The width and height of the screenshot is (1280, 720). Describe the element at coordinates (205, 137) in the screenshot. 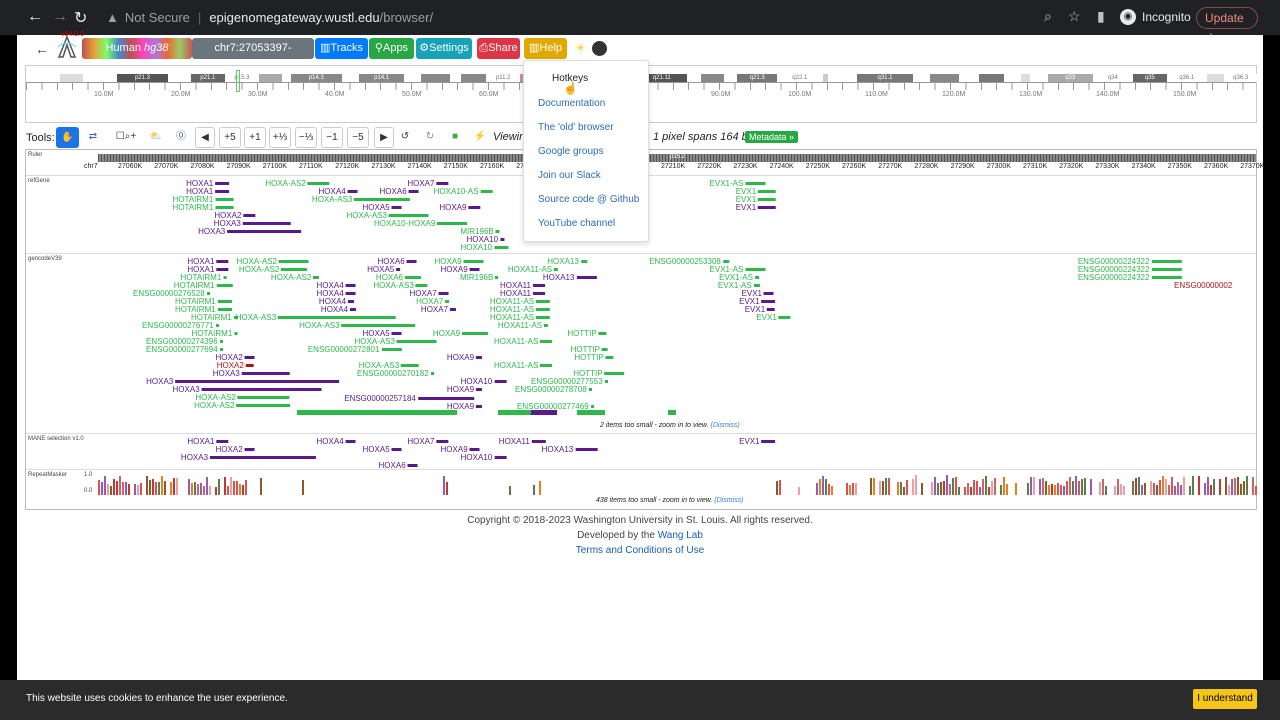

I see `nav-button: ◀` at that location.